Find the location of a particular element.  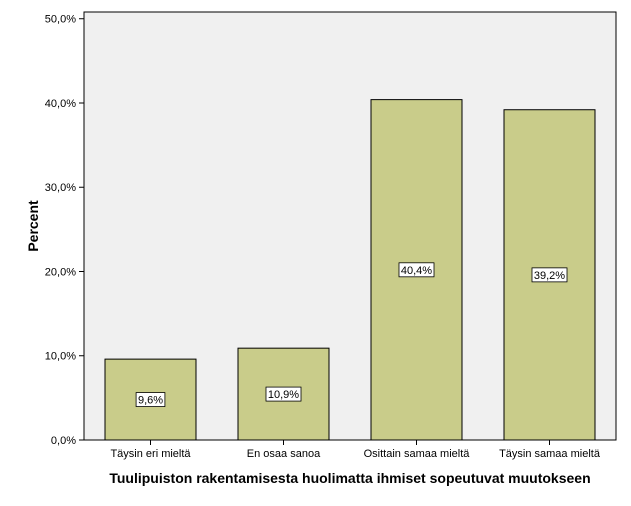

x-tick-label: En osaa sanoa is located at coordinates (284, 454).